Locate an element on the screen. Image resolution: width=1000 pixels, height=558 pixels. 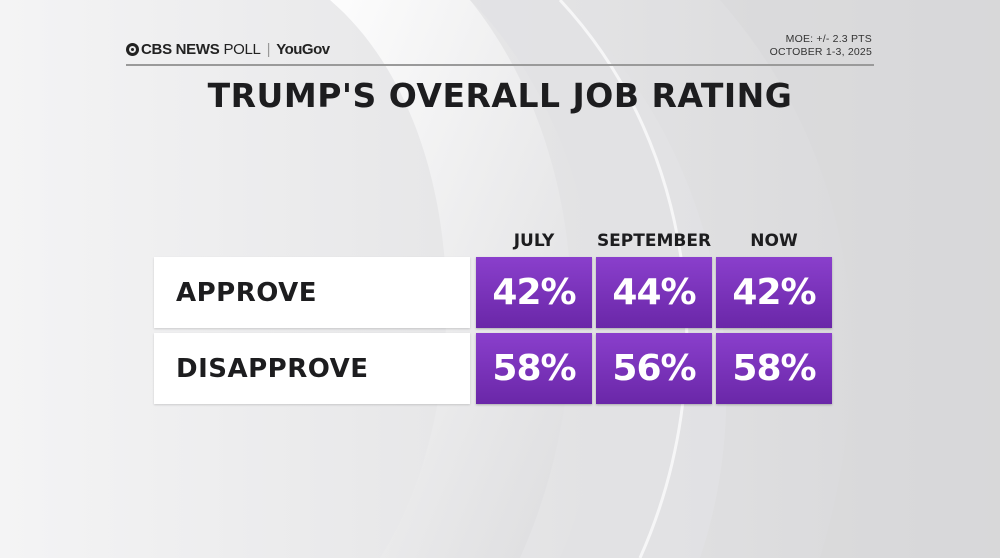
brand-partner: YouGov is located at coordinates (303, 49).